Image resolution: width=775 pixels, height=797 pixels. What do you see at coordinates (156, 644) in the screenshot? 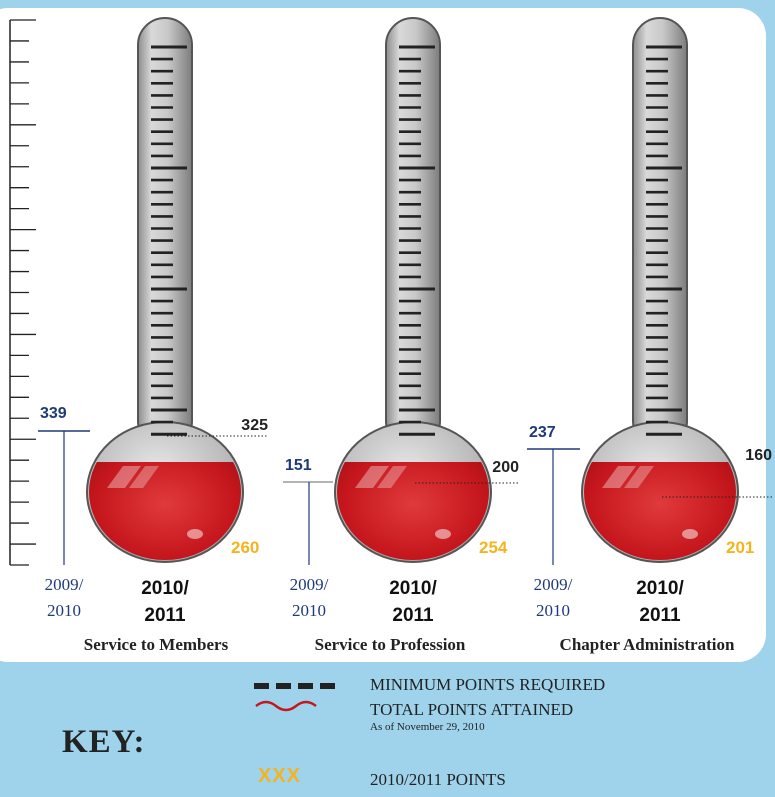
I see `category-label: Service to Members` at bounding box center [156, 644].